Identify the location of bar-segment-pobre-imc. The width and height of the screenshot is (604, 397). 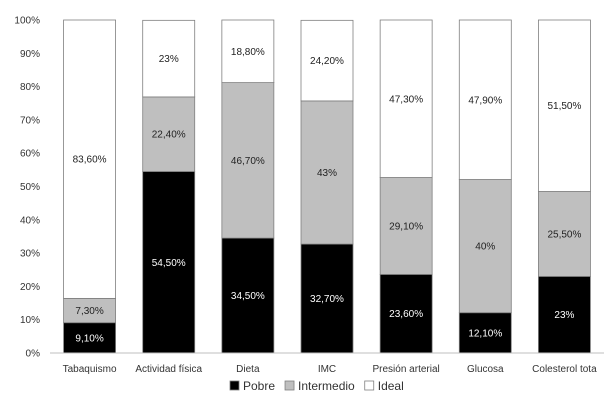
(327, 298).